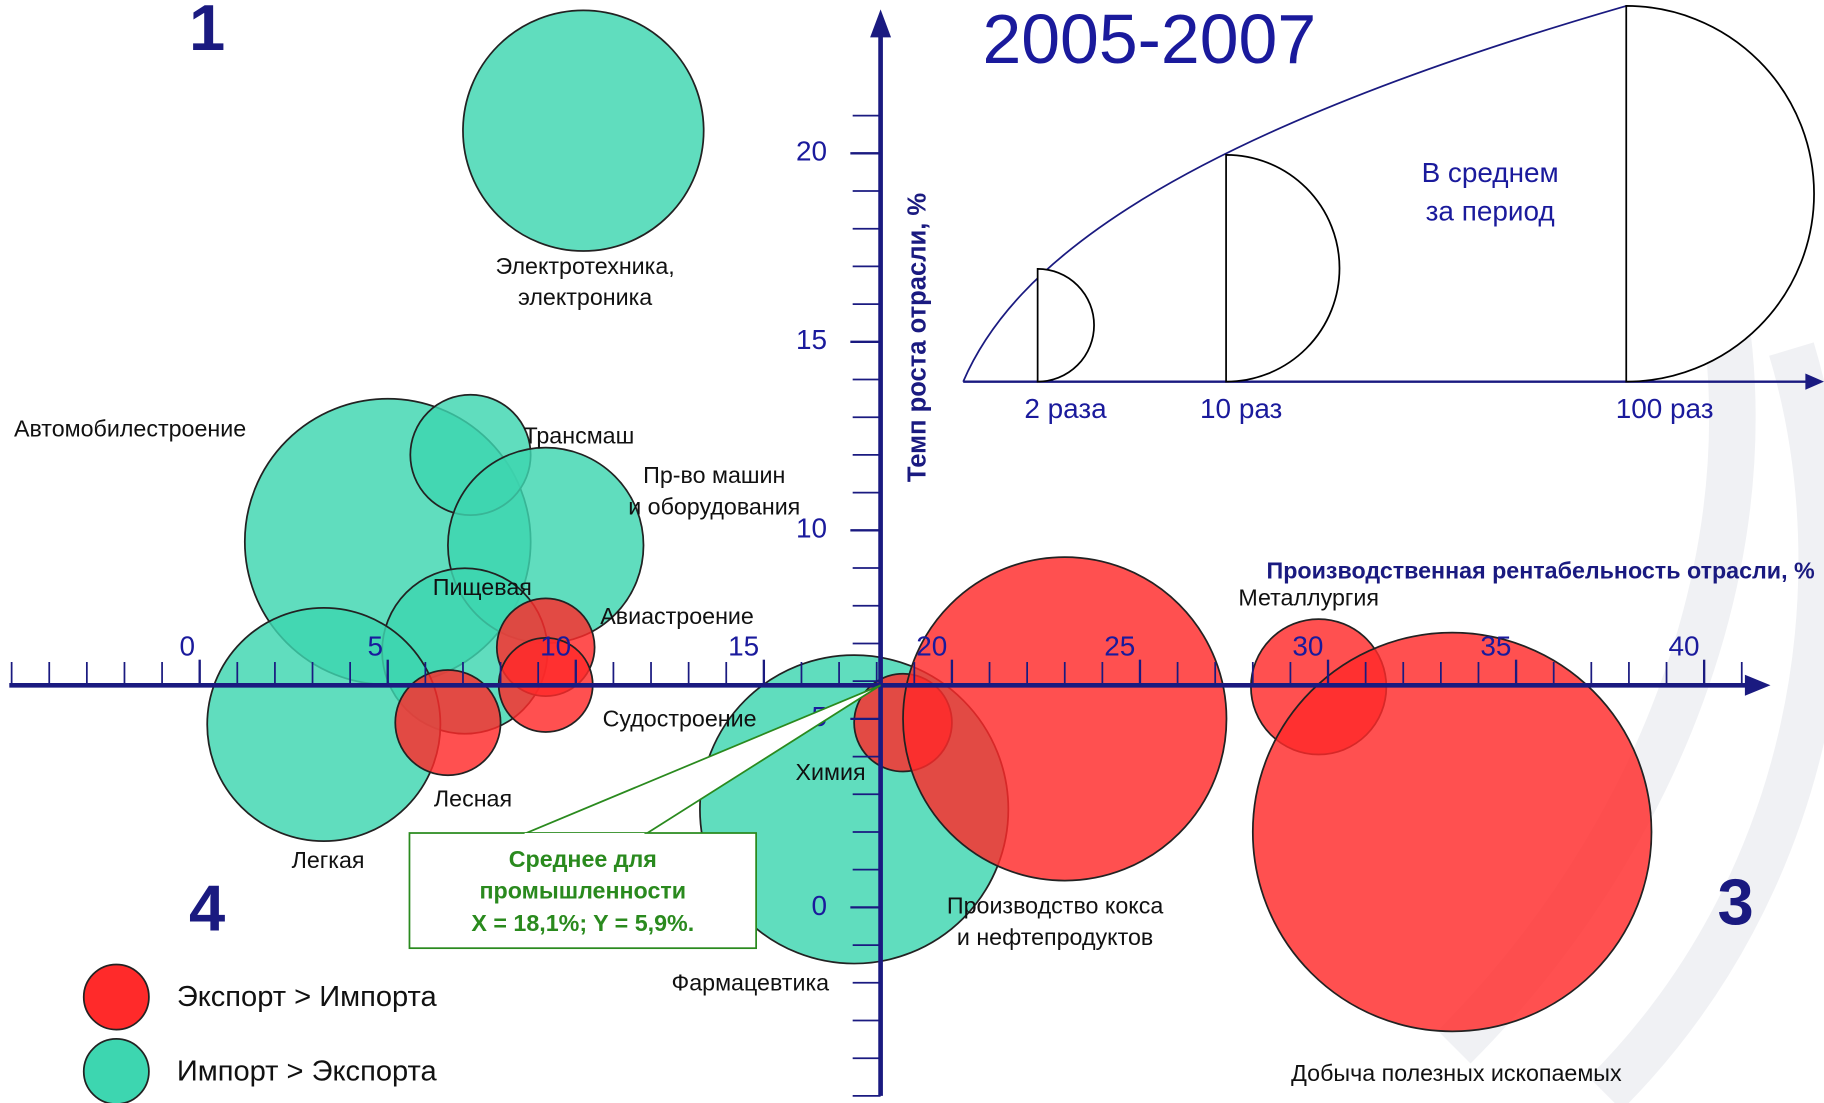  What do you see at coordinates (207, 907) in the screenshot?
I see `quadrant-number: 4` at bounding box center [207, 907].